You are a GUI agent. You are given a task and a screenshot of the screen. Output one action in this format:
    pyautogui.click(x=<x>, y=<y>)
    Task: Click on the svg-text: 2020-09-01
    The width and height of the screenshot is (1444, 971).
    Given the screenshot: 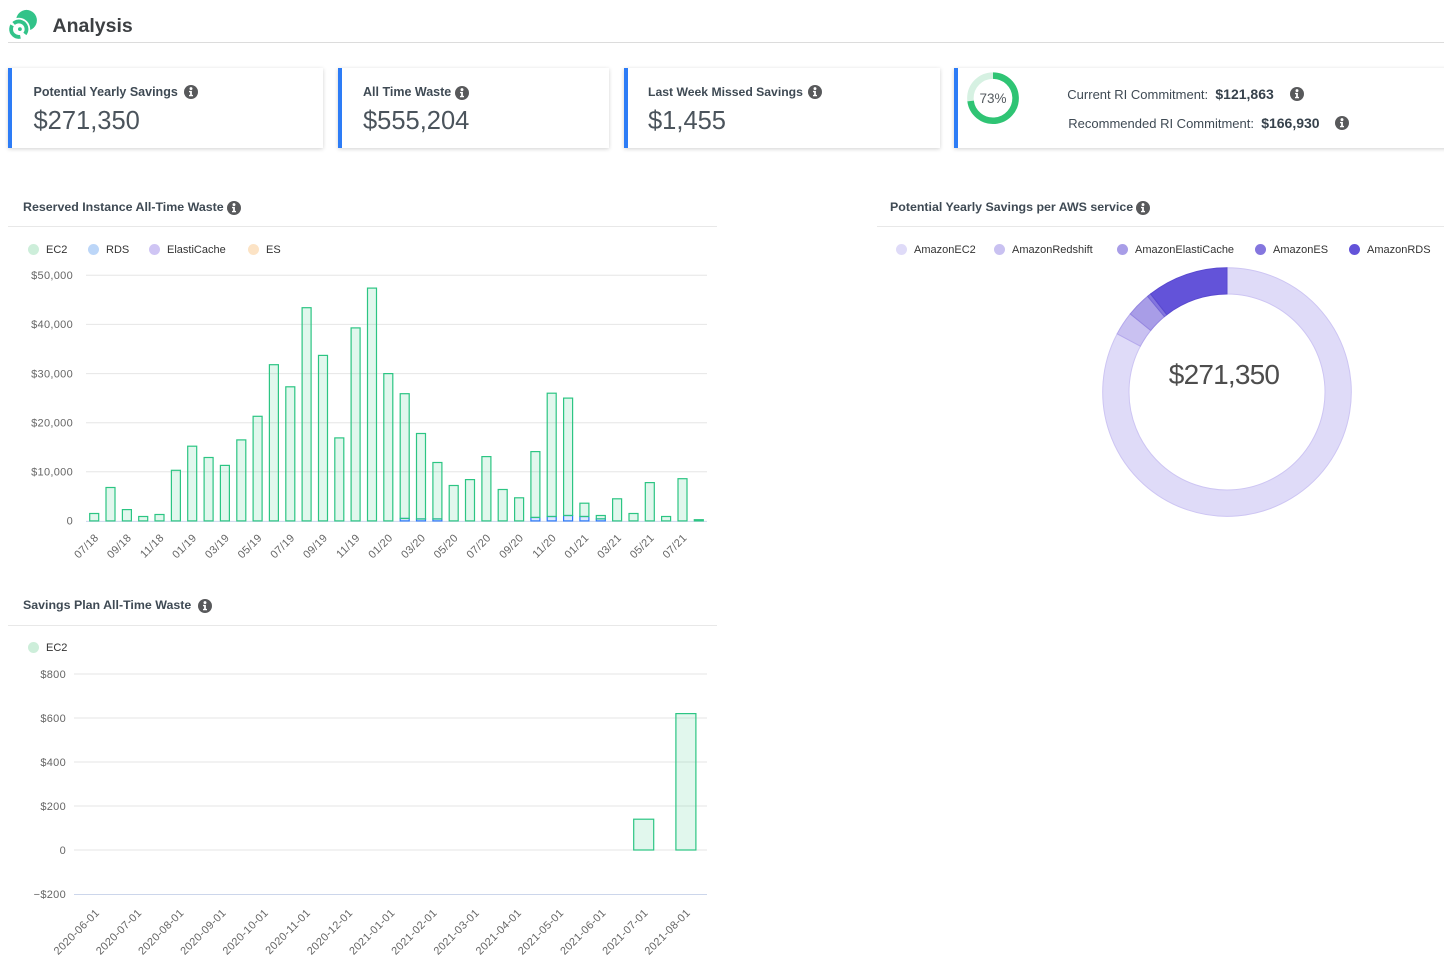 What is the action you would take?
    pyautogui.click(x=203, y=932)
    